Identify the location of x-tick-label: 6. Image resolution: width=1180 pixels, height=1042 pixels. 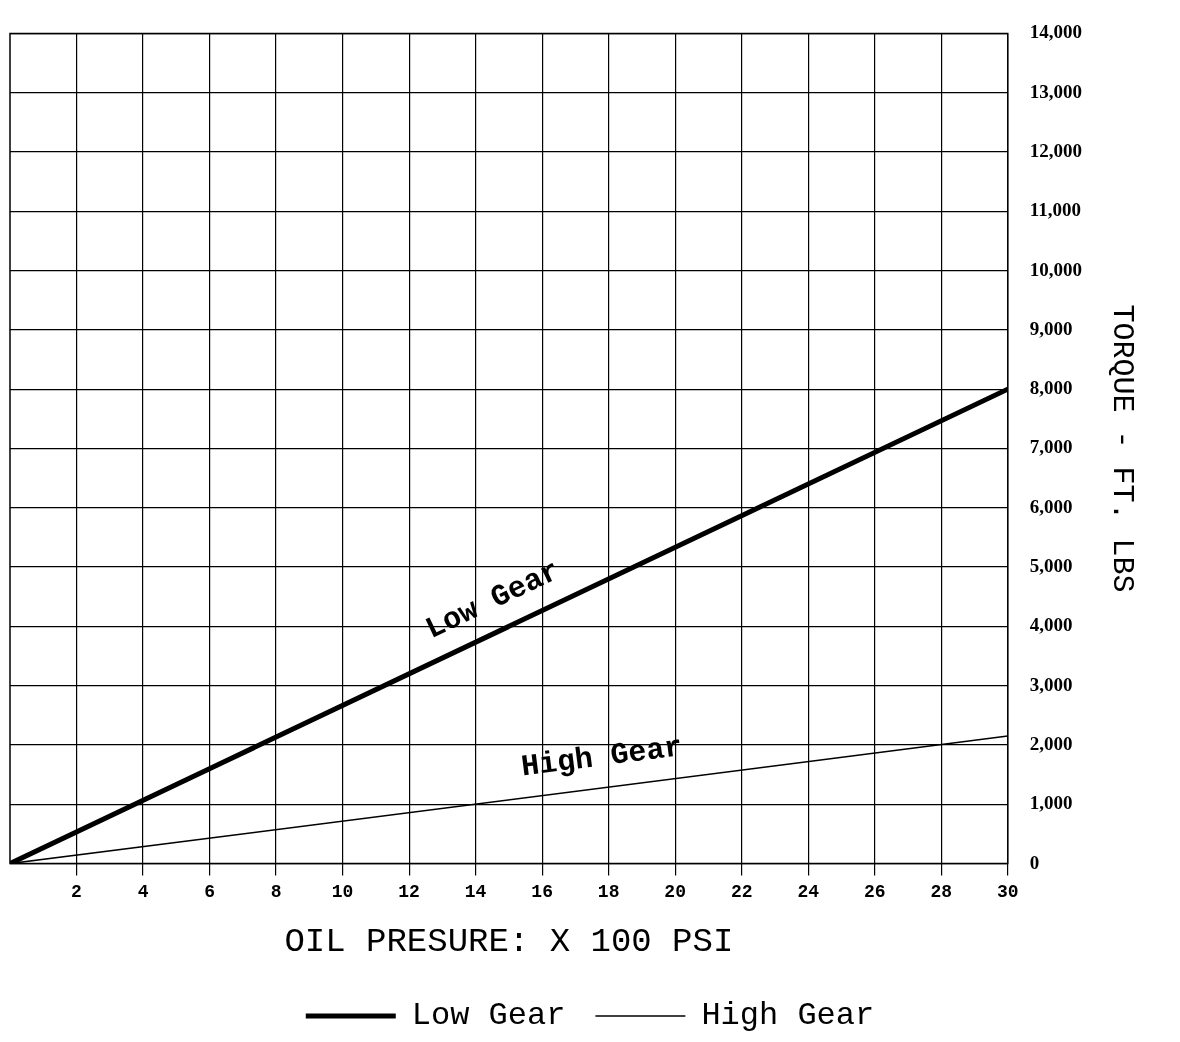
(209, 891).